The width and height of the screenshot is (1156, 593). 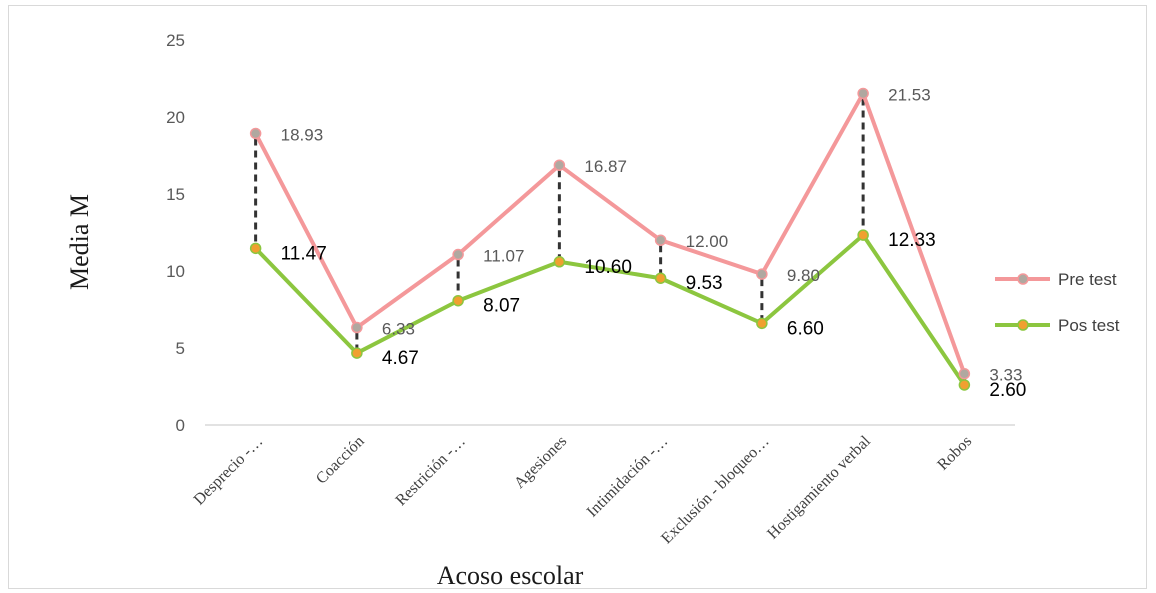 I want to click on y-axis-title: Media M, so click(x=79, y=242).